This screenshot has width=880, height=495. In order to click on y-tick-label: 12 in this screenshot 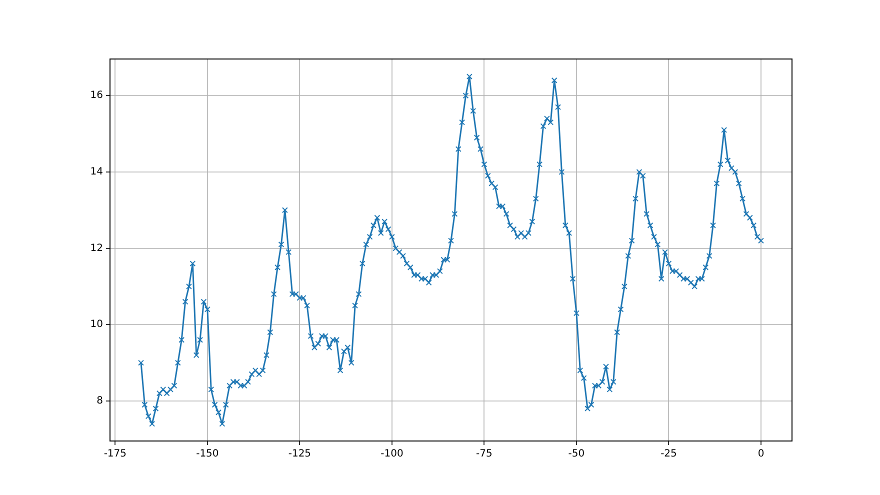, I will do `click(96, 248)`.